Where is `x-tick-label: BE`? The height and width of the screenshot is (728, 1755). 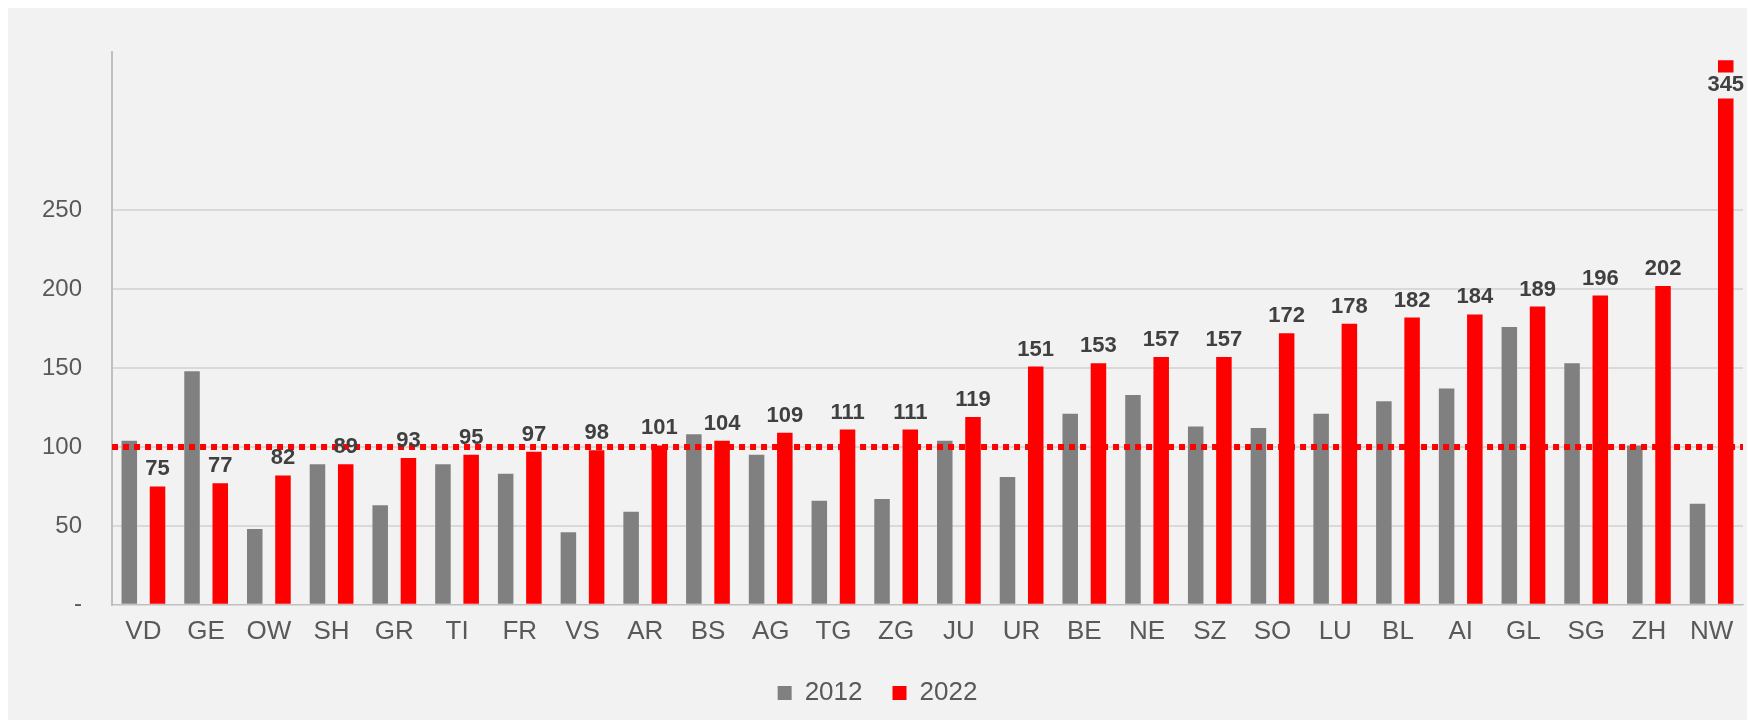
x-tick-label: BE is located at coordinates (1084, 629).